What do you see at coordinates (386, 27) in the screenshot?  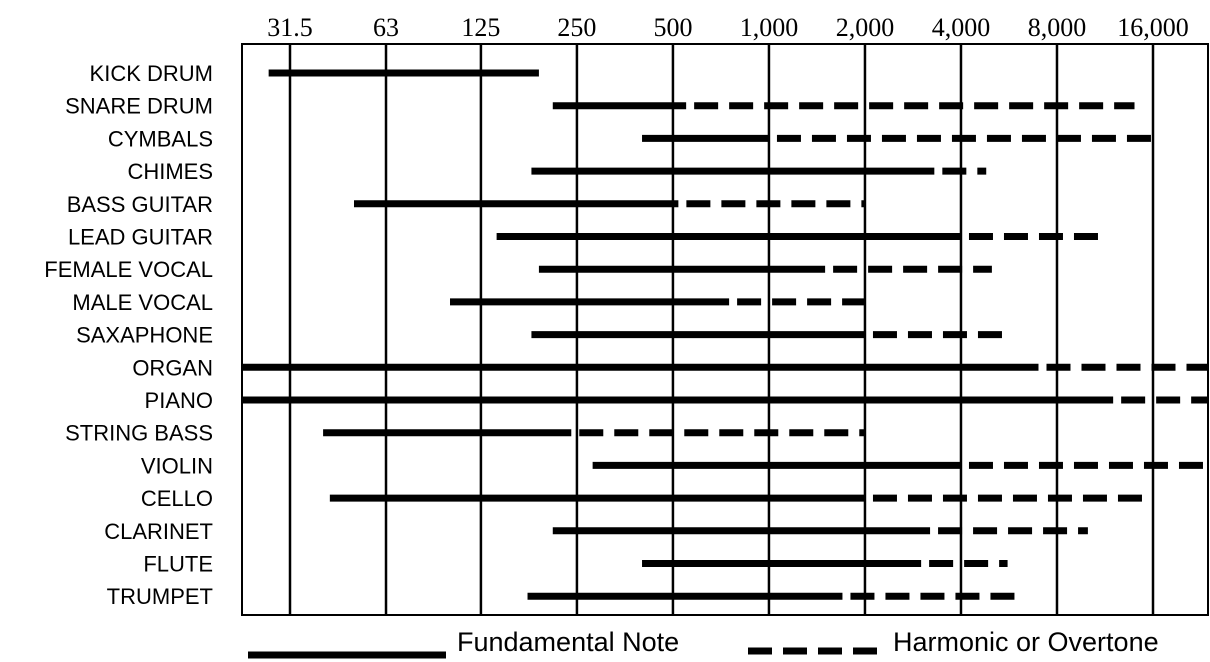 I see `x-tick-label: 63` at bounding box center [386, 27].